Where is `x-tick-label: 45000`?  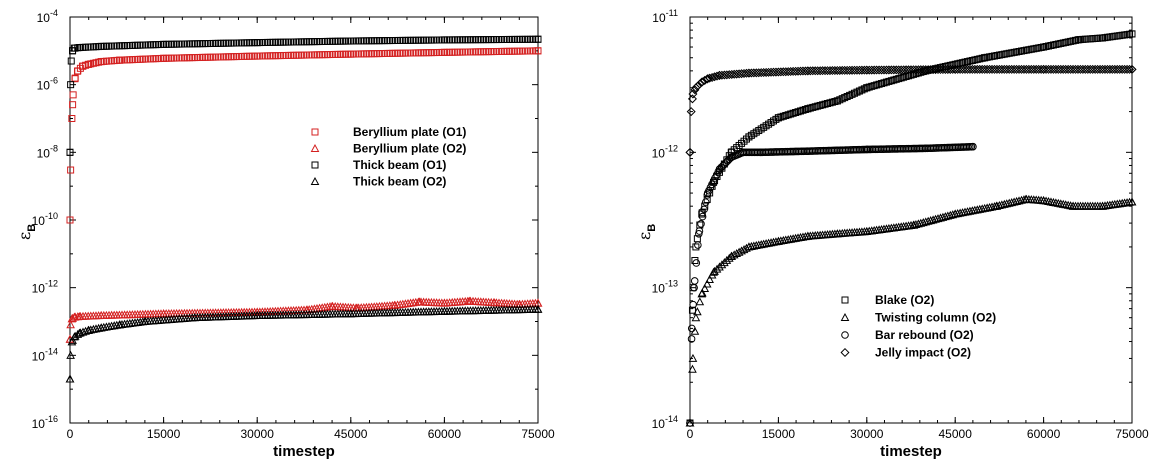
x-tick-label: 45000 is located at coordinates (956, 434).